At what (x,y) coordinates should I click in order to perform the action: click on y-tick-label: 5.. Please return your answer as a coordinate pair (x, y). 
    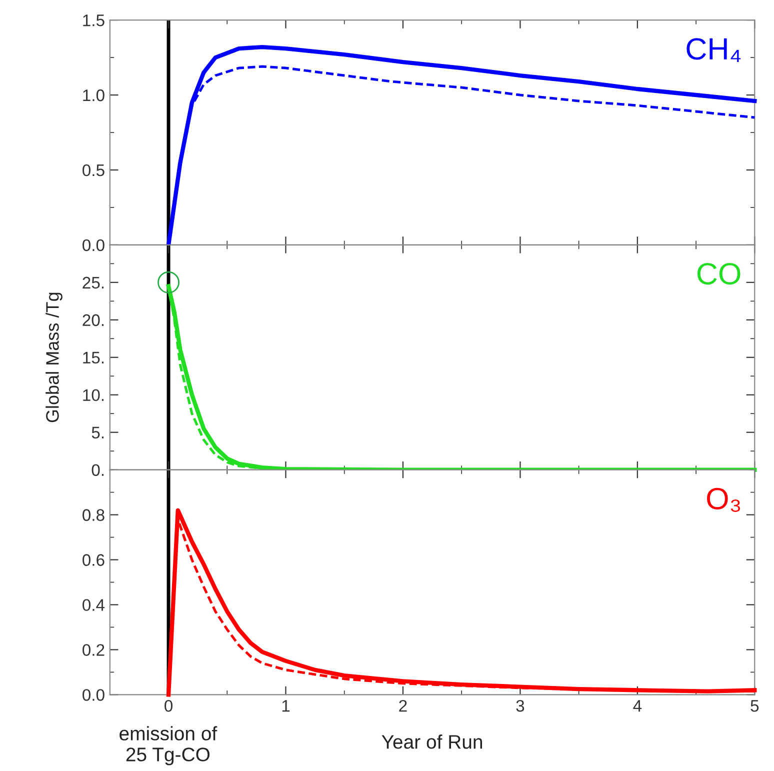
    Looking at the image, I should click on (98, 432).